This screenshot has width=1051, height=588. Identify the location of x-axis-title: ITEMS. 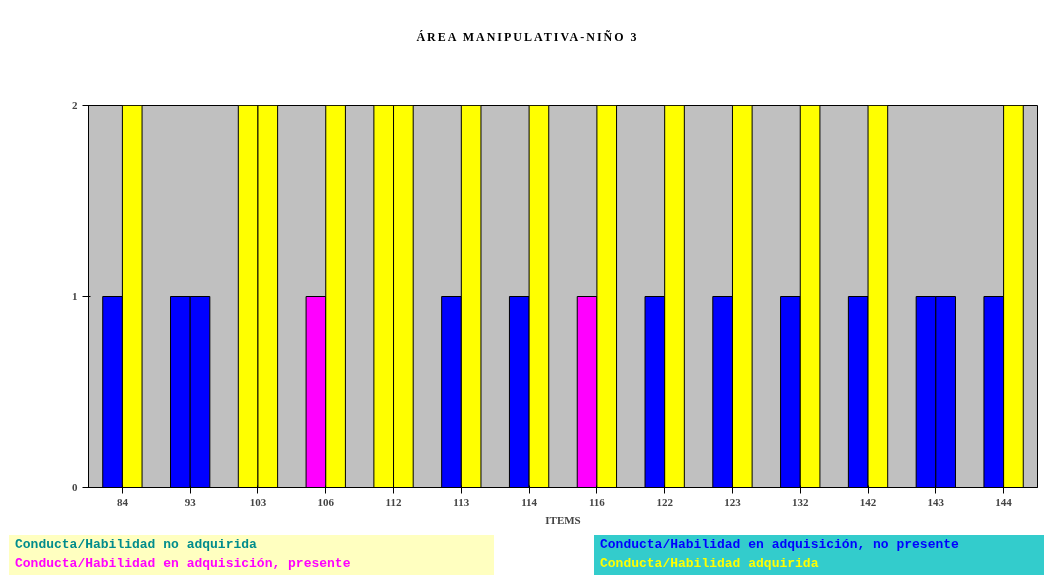
(563, 519).